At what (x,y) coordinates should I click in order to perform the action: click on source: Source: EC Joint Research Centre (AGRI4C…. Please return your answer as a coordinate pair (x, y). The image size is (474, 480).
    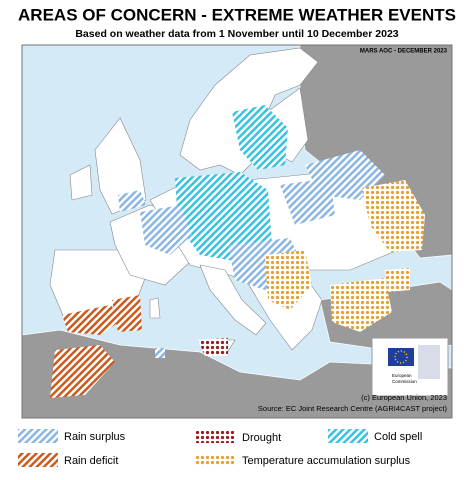
    Looking at the image, I should click on (353, 408).